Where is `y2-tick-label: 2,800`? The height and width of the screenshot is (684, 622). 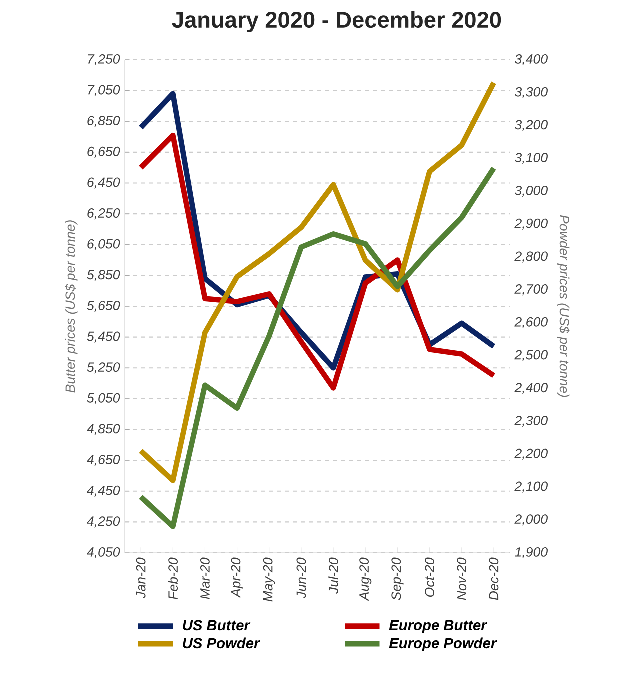 y2-tick-label: 2,800 is located at coordinates (531, 257).